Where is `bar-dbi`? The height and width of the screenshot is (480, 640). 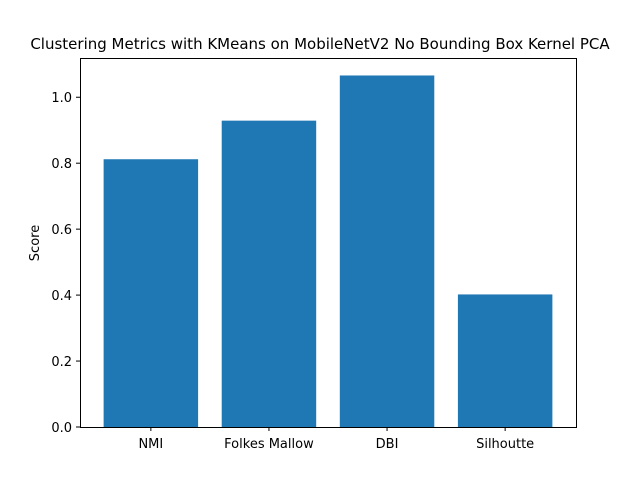
bar-dbi is located at coordinates (387, 251).